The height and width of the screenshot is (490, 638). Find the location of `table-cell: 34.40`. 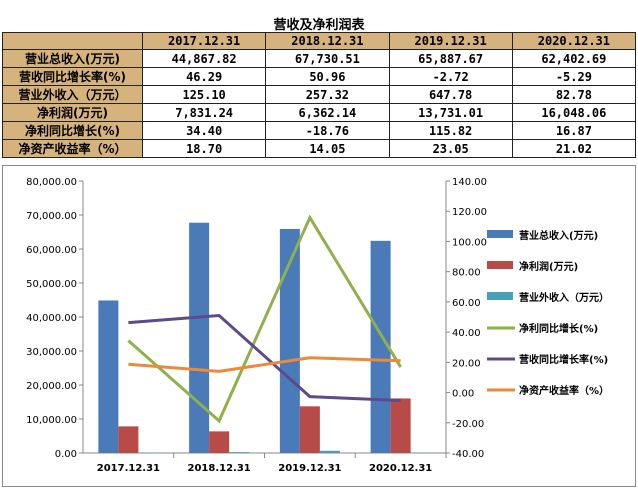

table-cell: 34.40 is located at coordinates (204, 131).